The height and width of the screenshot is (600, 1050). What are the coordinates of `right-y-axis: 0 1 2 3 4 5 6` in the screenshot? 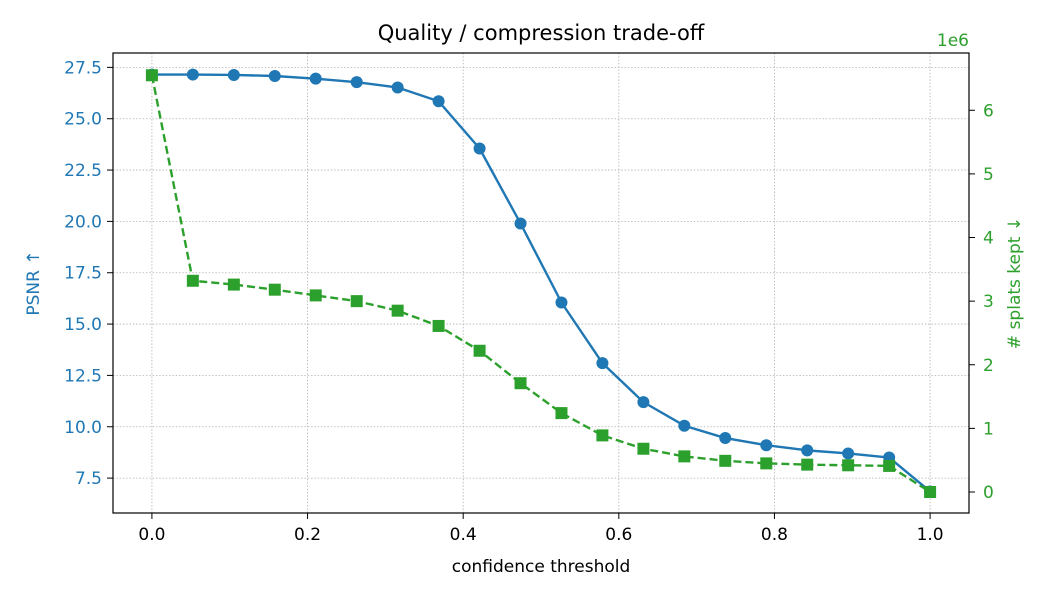 It's located at (981, 302).